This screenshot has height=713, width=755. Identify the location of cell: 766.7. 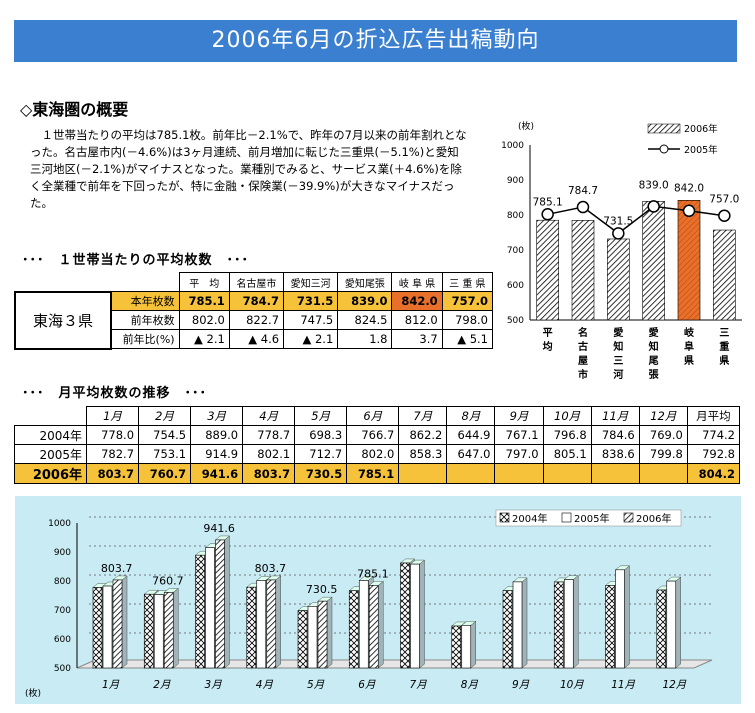
(373, 435).